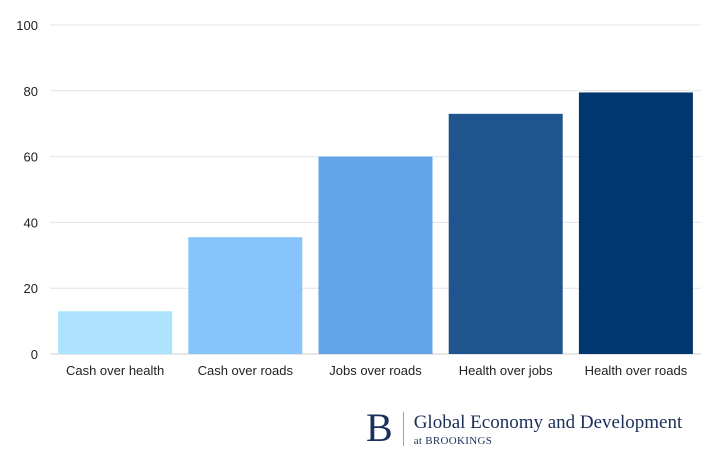  I want to click on brand-mark: B, so click(379, 427).